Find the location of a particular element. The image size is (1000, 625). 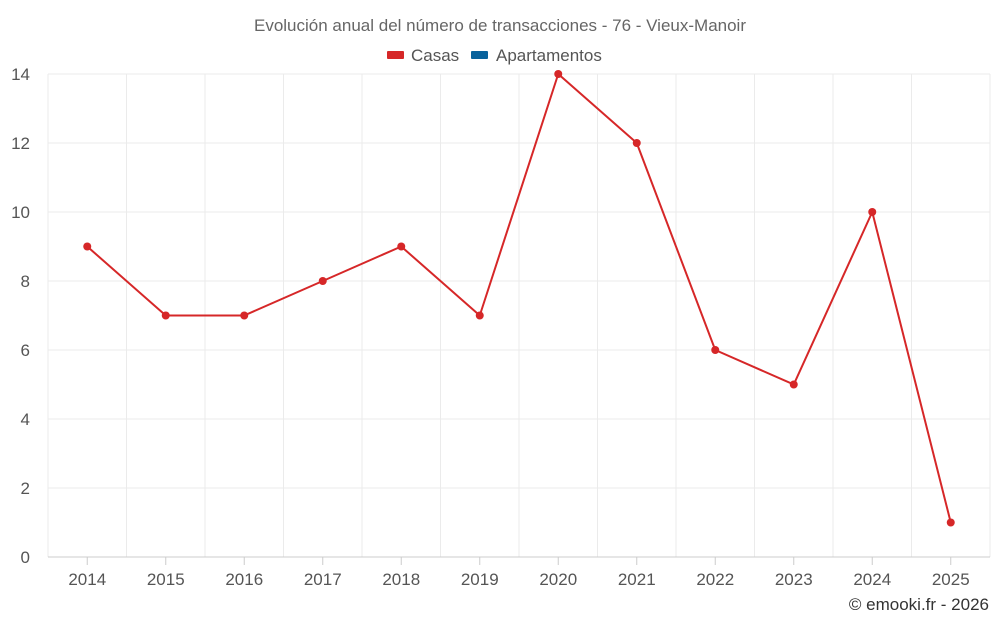

data-point-2020 is located at coordinates (558, 74).